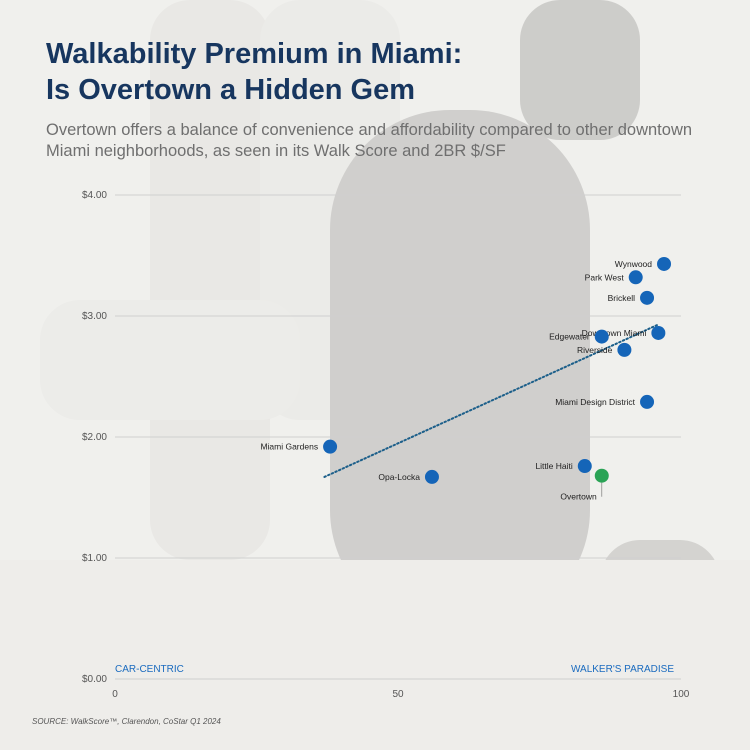 This screenshot has height=750, width=750. What do you see at coordinates (94, 679) in the screenshot?
I see `y-tick-label: $0.00` at bounding box center [94, 679].